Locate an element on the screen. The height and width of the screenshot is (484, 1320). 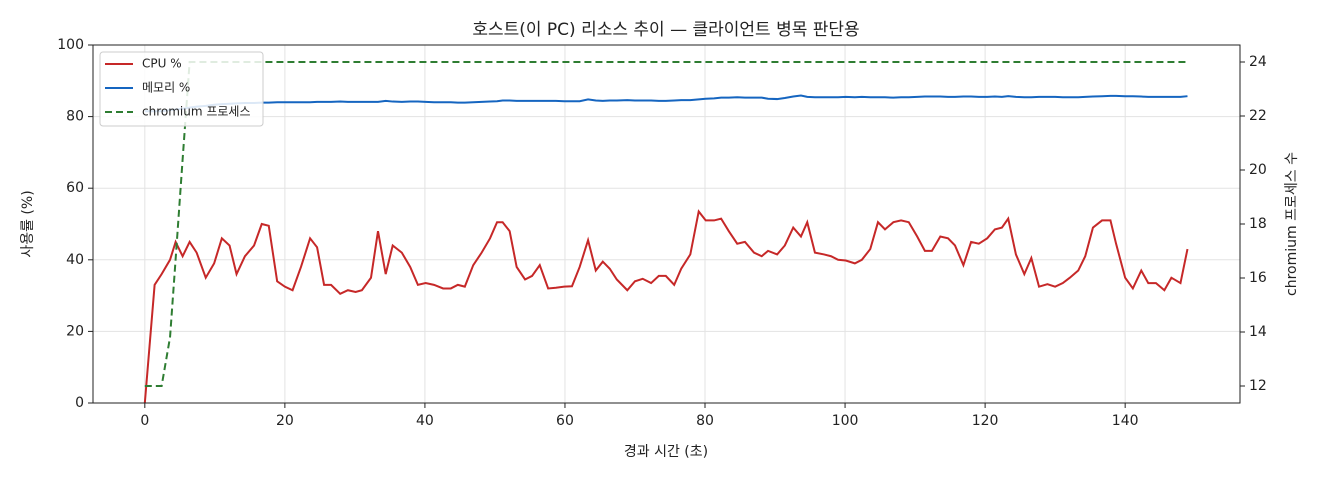
chart-title: 호스트(이 PC) 리소스 추이 — 클라이언트 병목 판단용 is located at coordinates (665, 30).